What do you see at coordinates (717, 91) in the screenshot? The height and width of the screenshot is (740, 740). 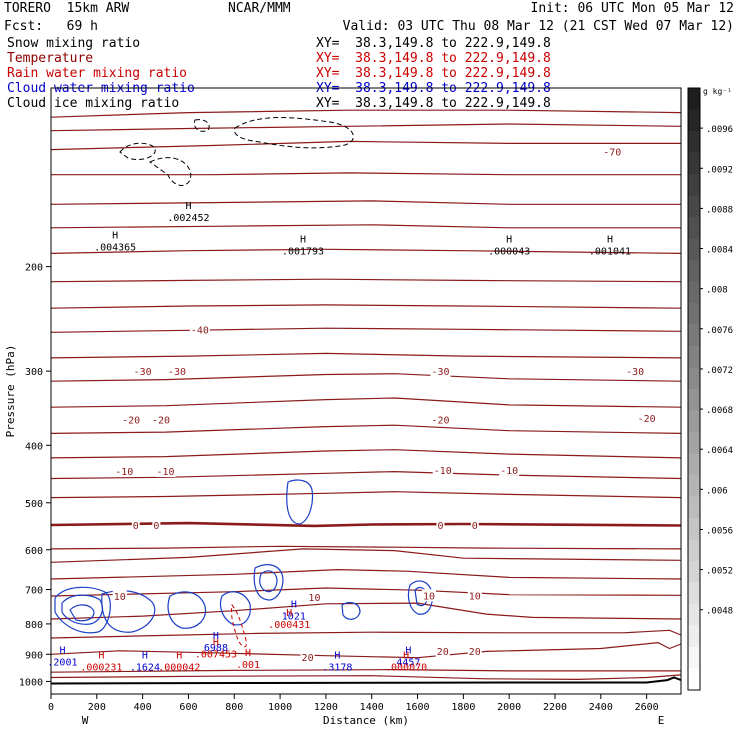 I see `colorbar-unit-label: g kg⁻¹` at bounding box center [717, 91].